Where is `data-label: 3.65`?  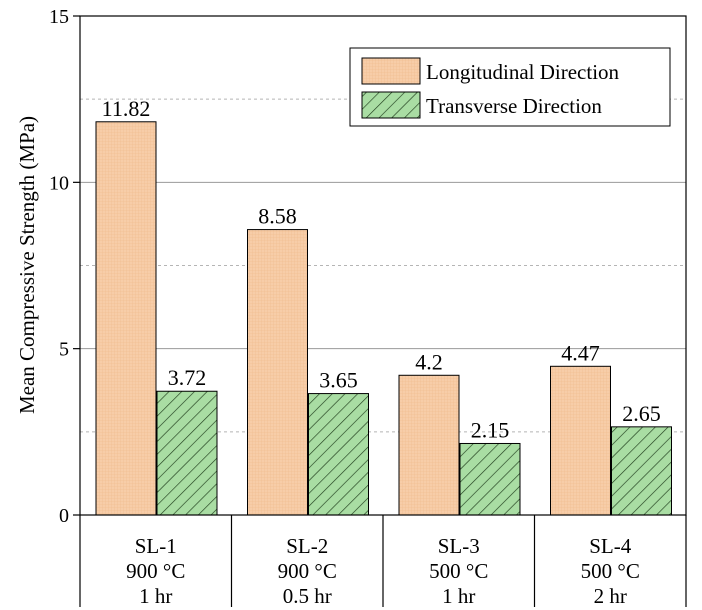 data-label: 3.65 is located at coordinates (338, 380).